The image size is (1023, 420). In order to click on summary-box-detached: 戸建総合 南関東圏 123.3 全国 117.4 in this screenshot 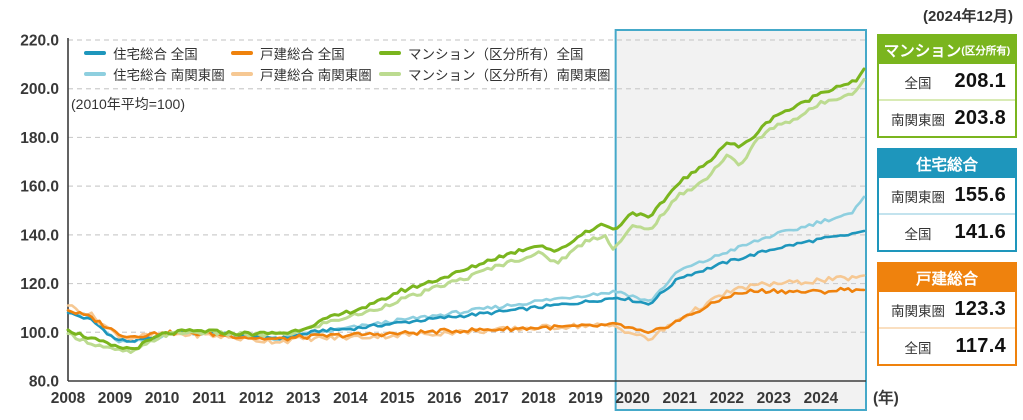, I will do `click(947, 314)`.